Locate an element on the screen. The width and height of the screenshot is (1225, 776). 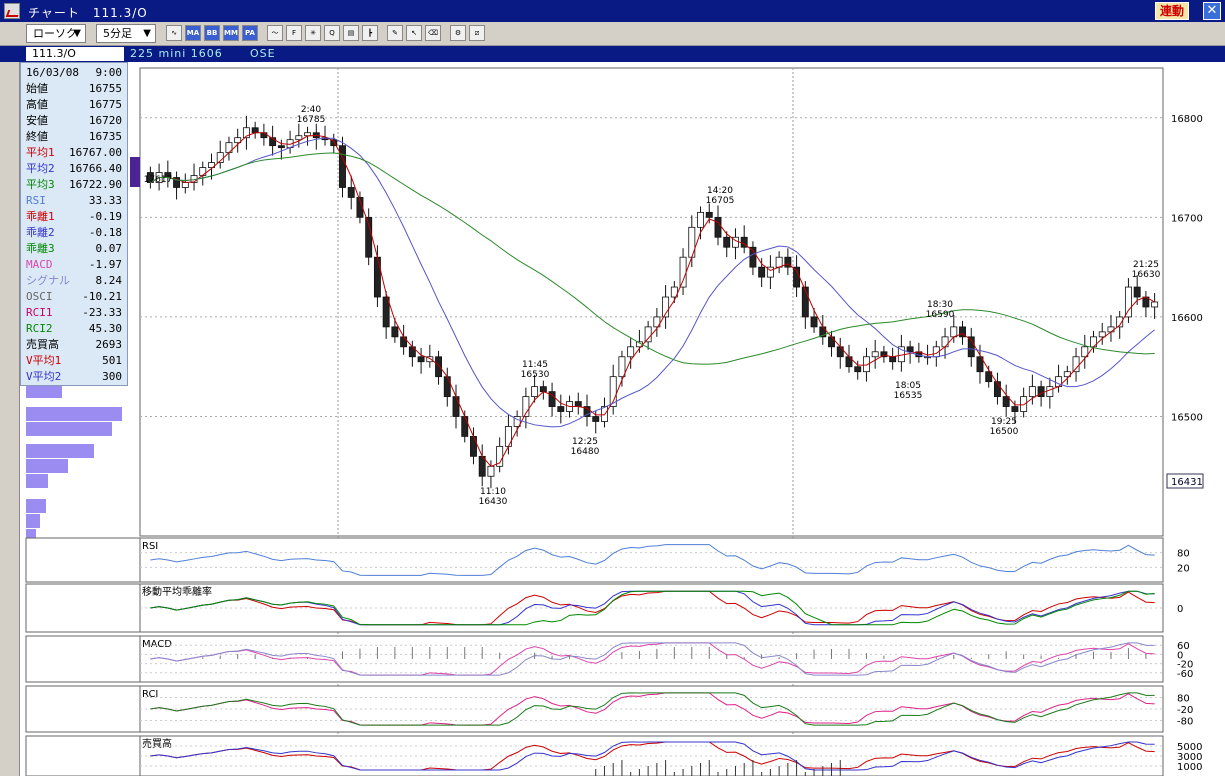
info-value: -0.18 is located at coordinates (105, 232).